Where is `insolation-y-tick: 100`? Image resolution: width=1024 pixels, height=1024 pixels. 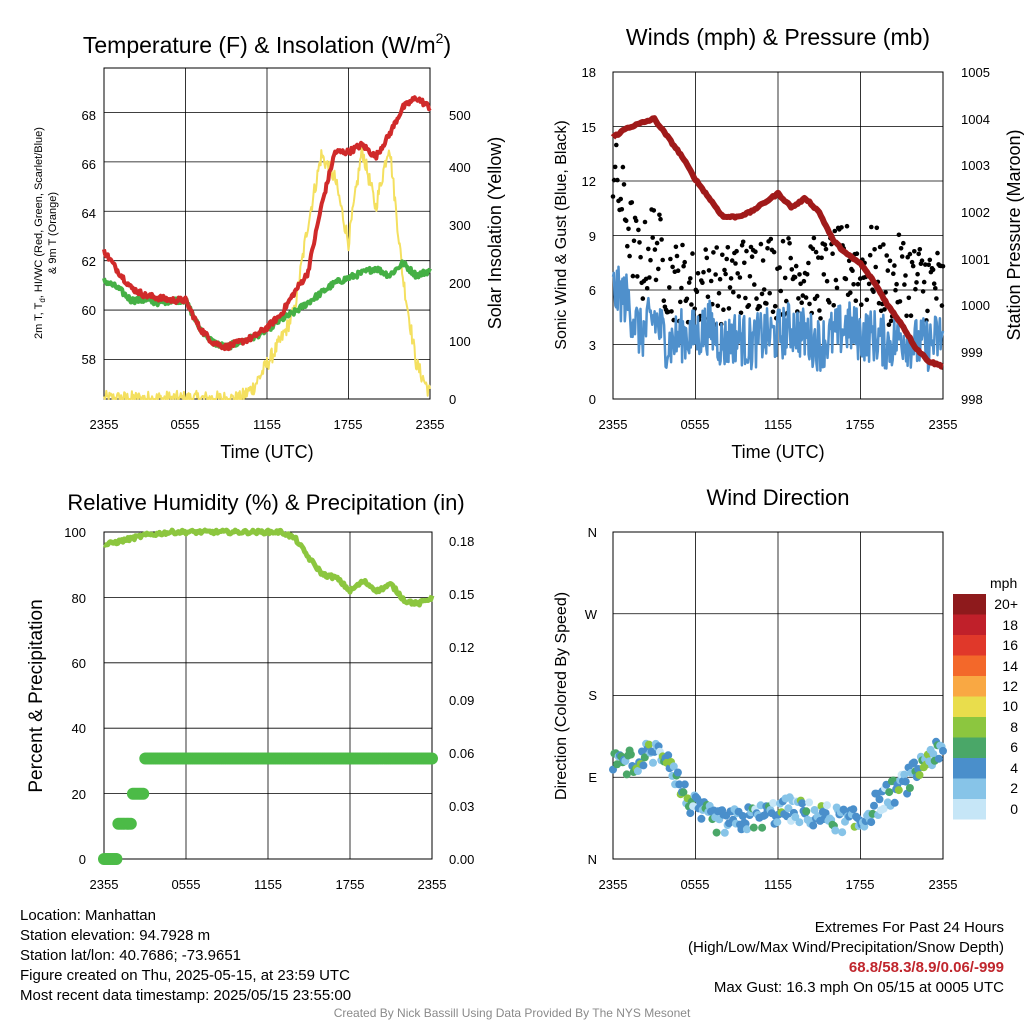 insolation-y-tick: 100 is located at coordinates (460, 341).